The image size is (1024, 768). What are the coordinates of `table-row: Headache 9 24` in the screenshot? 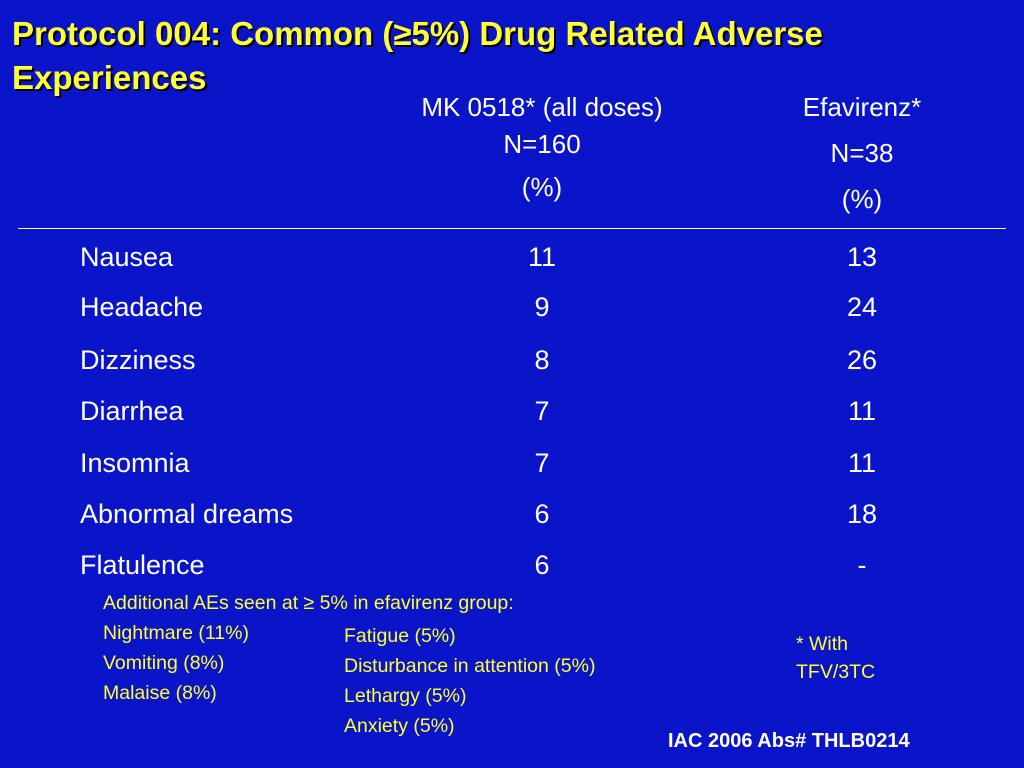 It's located at (512, 307).